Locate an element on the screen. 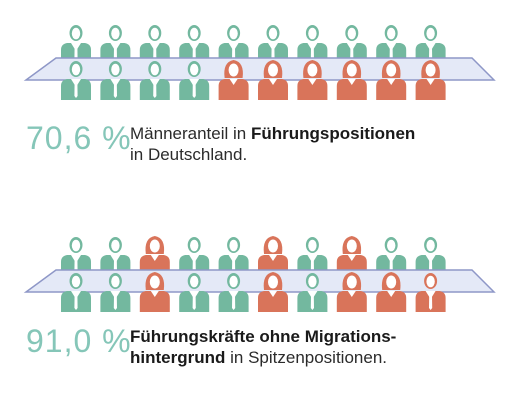 The image size is (518, 403). desc-text: in Spitzenpositionen. is located at coordinates (306, 357).